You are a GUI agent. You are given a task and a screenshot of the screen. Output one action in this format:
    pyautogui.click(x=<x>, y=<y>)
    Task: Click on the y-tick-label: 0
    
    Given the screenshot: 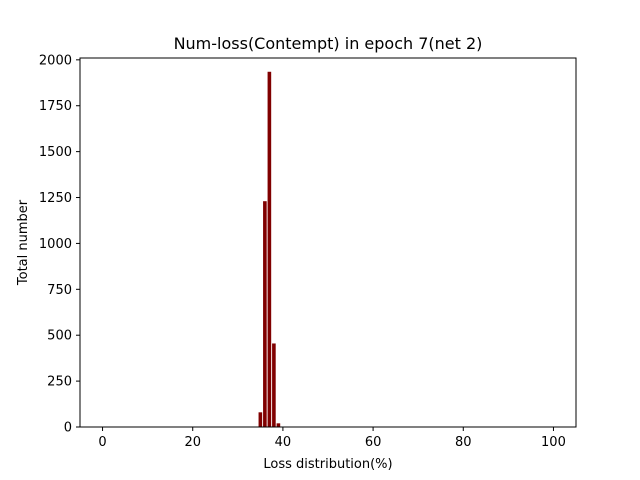 What is the action you would take?
    pyautogui.click(x=68, y=428)
    